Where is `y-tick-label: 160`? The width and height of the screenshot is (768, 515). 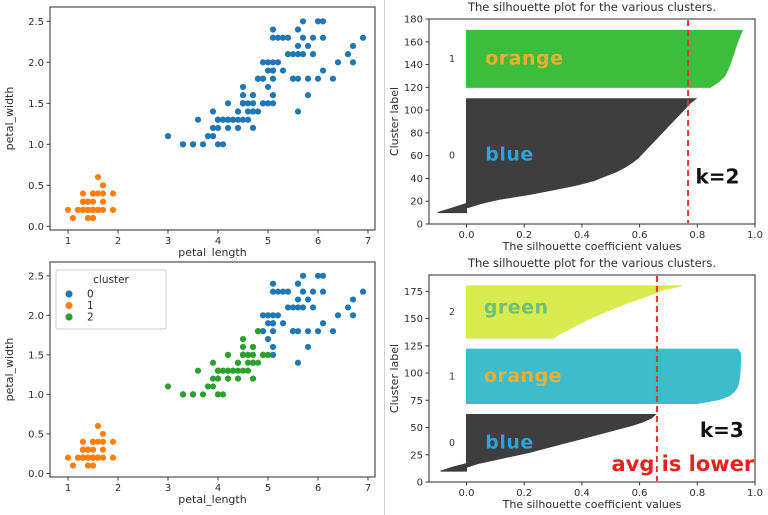 y-tick-label: 160 is located at coordinates (413, 42).